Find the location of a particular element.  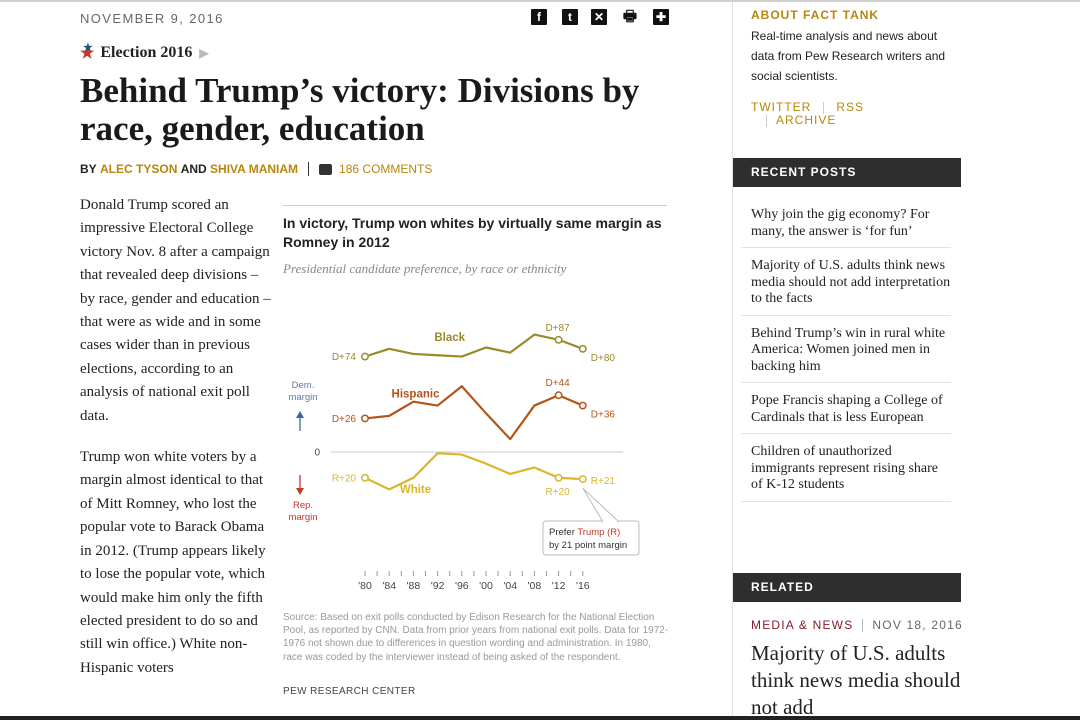

x-tick-label: '16 is located at coordinates (583, 586).